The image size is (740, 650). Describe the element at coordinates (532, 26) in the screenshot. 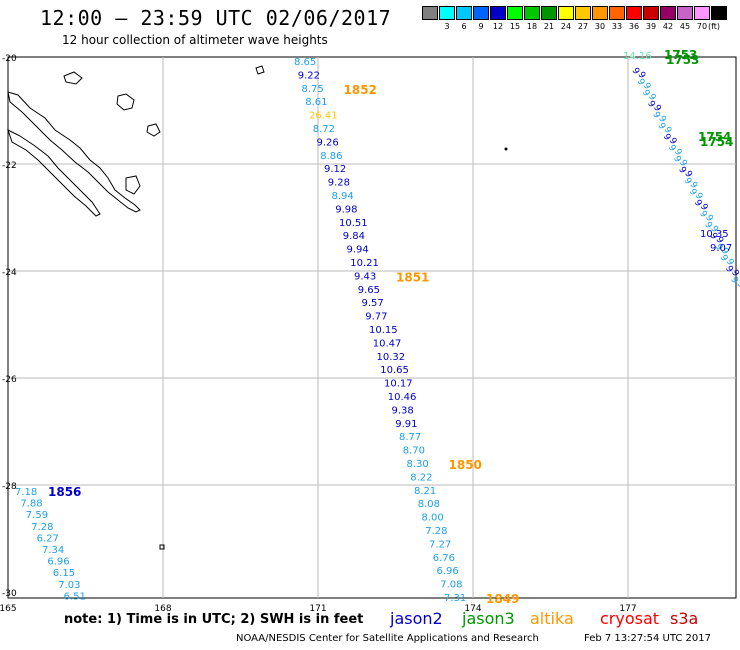

I see `scale-label: 18` at that location.